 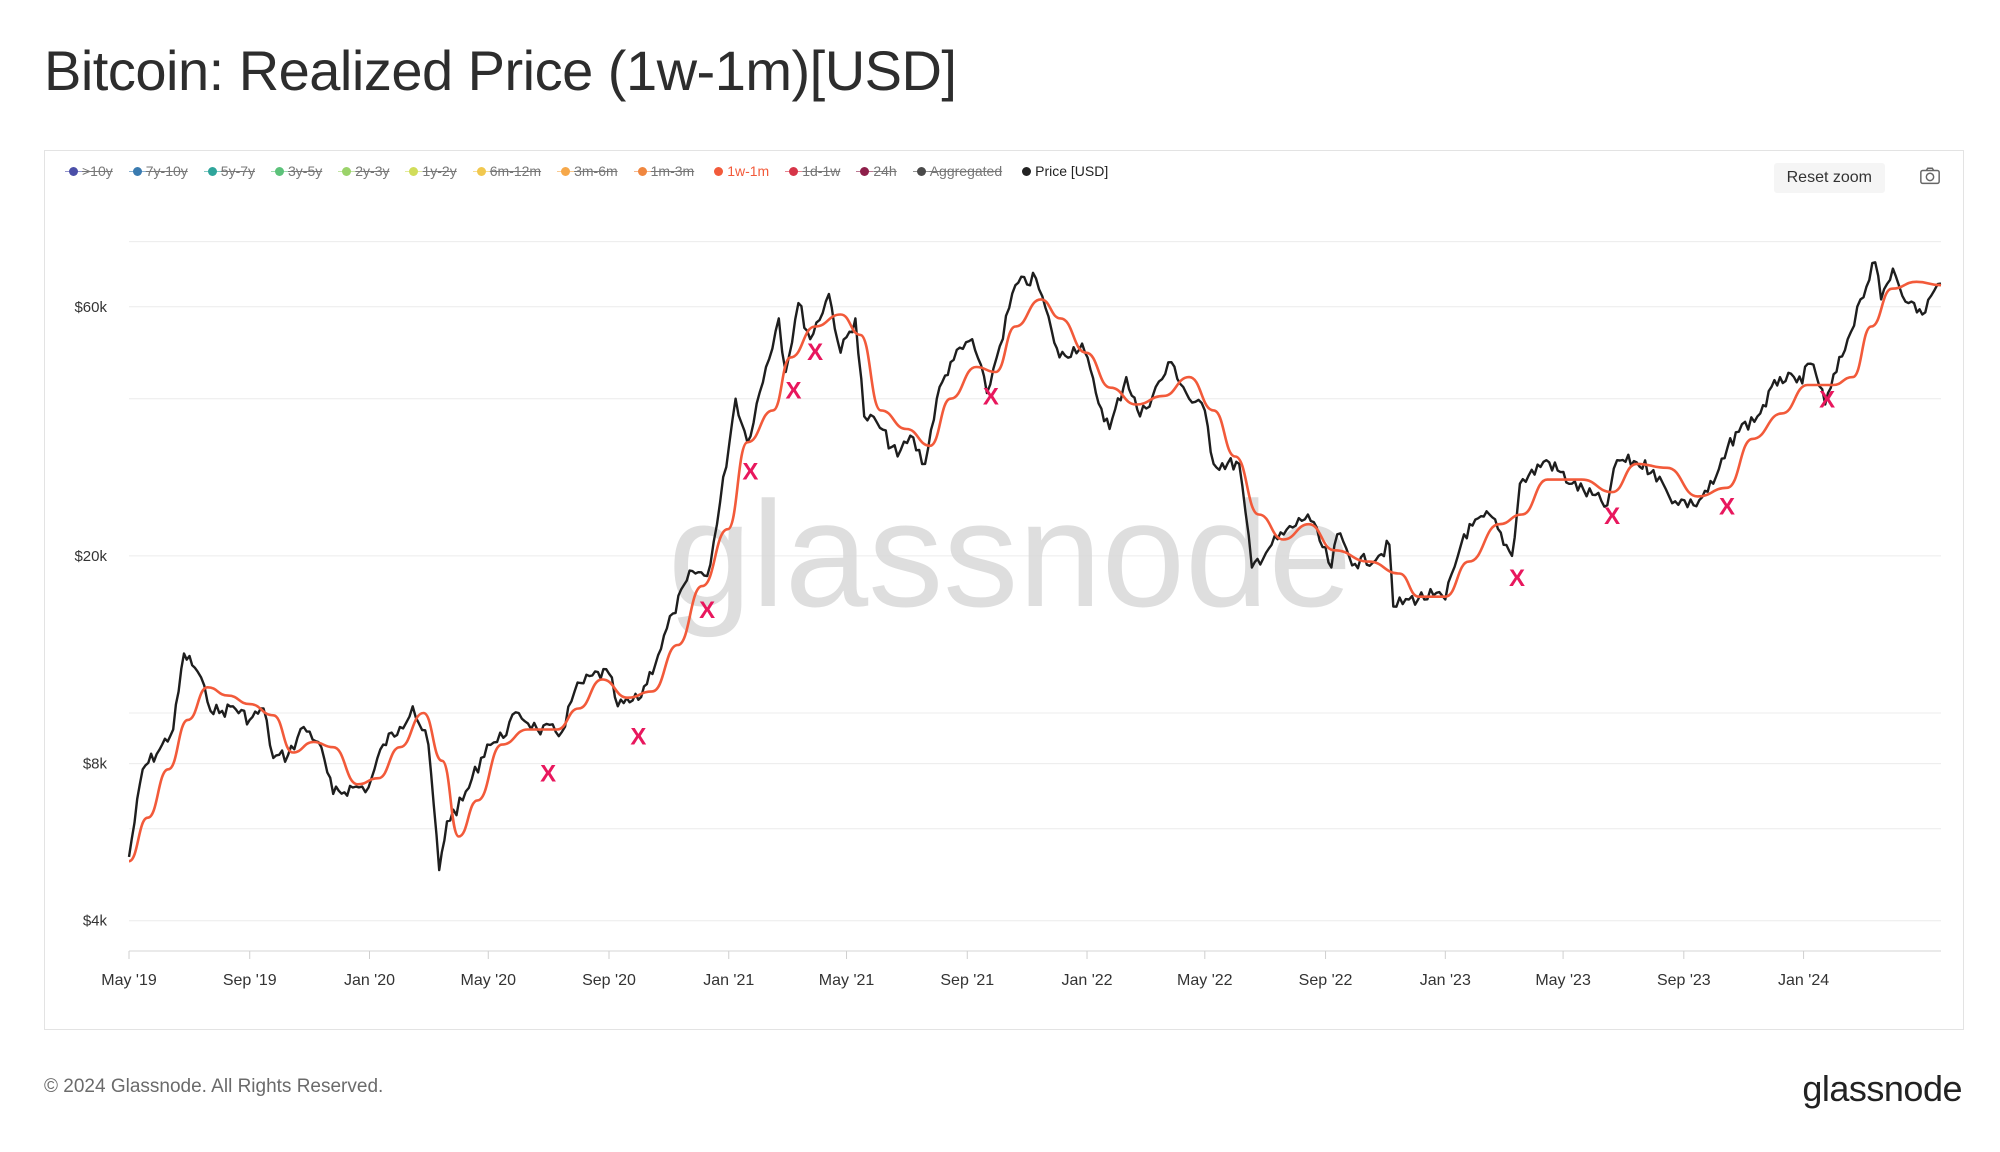 I want to click on watermark: glassnode, so click(x=1010, y=554).